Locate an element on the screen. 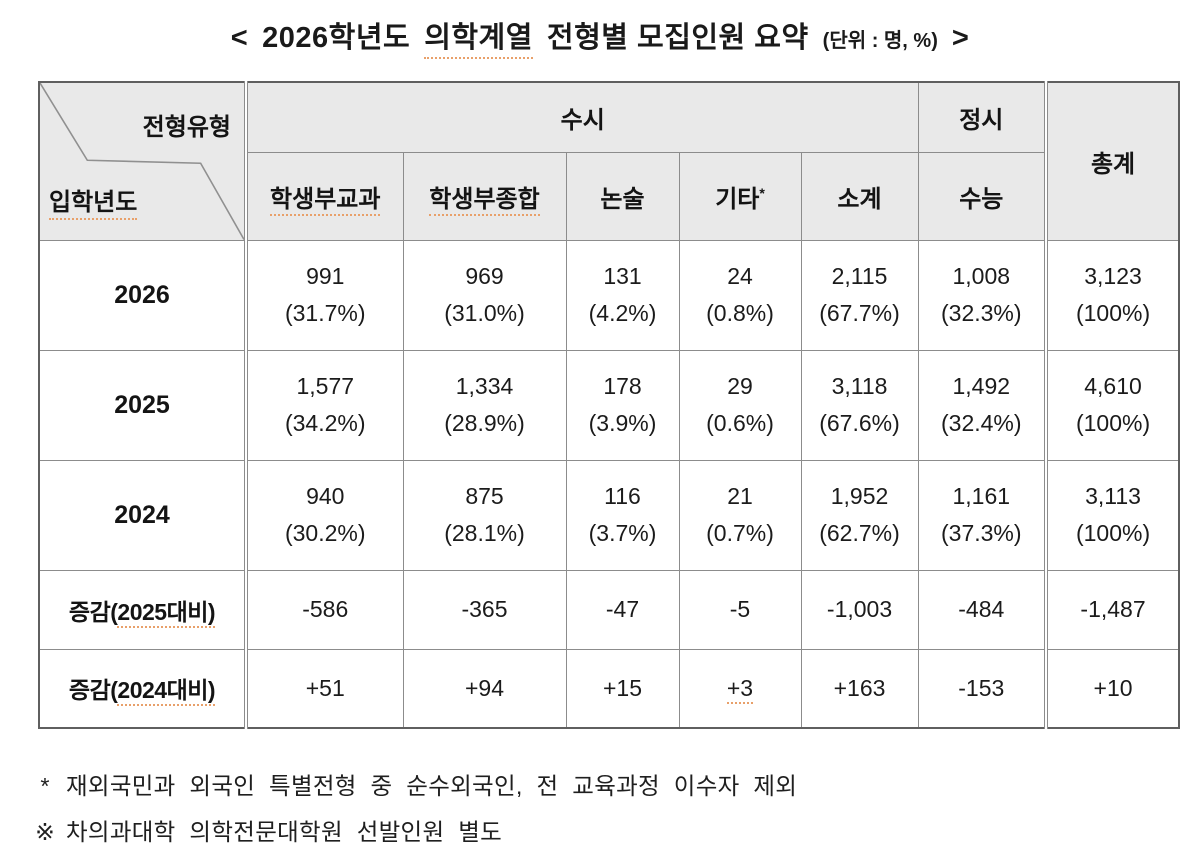 Image resolution: width=1200 pixels, height=855 pixels. diff-value-underlined: +3 is located at coordinates (740, 689).